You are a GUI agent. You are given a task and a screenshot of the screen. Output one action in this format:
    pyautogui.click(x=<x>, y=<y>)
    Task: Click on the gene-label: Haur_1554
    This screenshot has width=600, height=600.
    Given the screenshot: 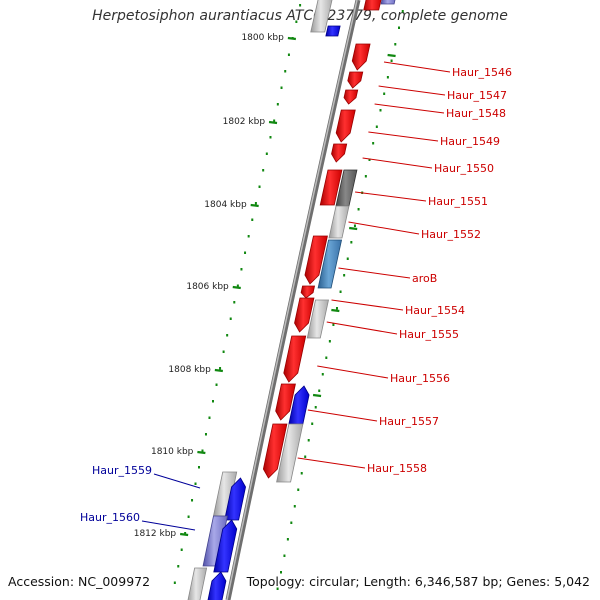 What is the action you would take?
    pyautogui.click(x=435, y=310)
    